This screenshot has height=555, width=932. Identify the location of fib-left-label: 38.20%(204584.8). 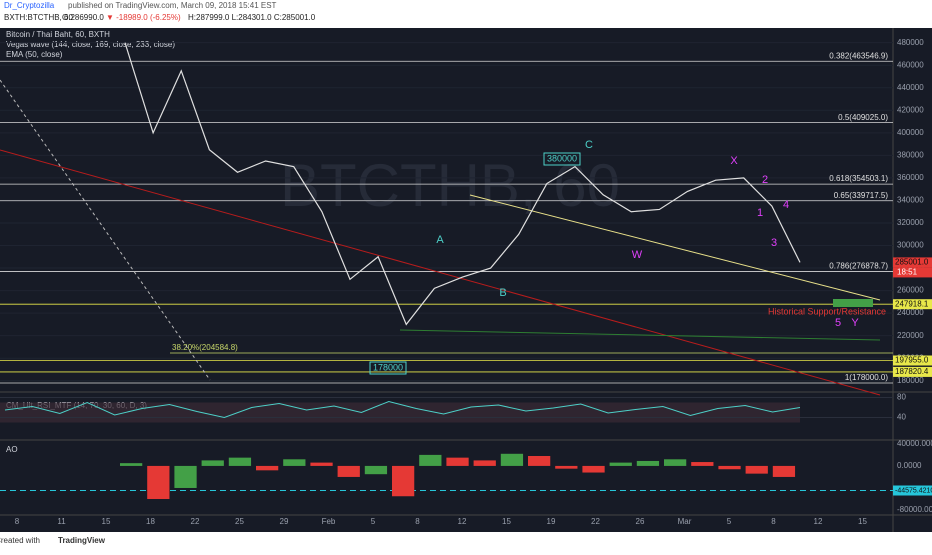
(205, 347).